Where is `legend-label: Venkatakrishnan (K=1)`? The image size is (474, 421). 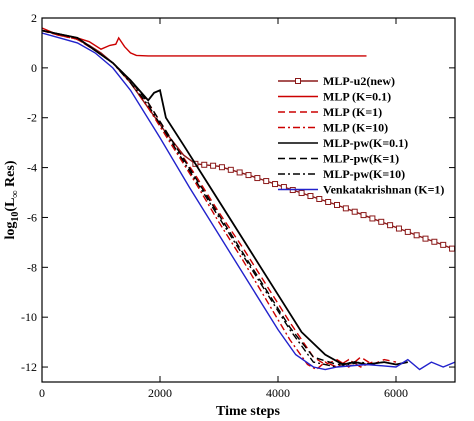
legend-label: Venkatakrishnan (K=1) is located at coordinates (383, 190).